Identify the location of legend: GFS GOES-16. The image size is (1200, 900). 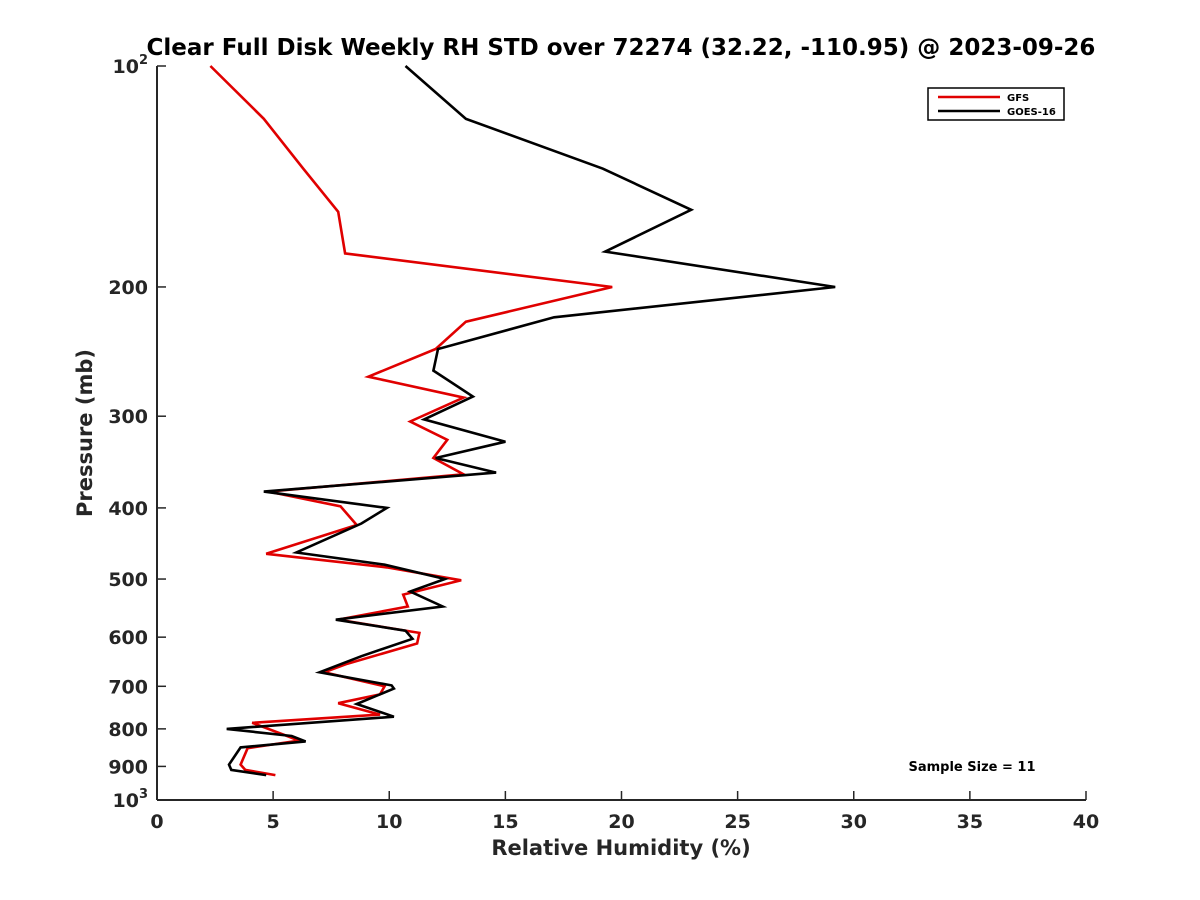
(996, 104).